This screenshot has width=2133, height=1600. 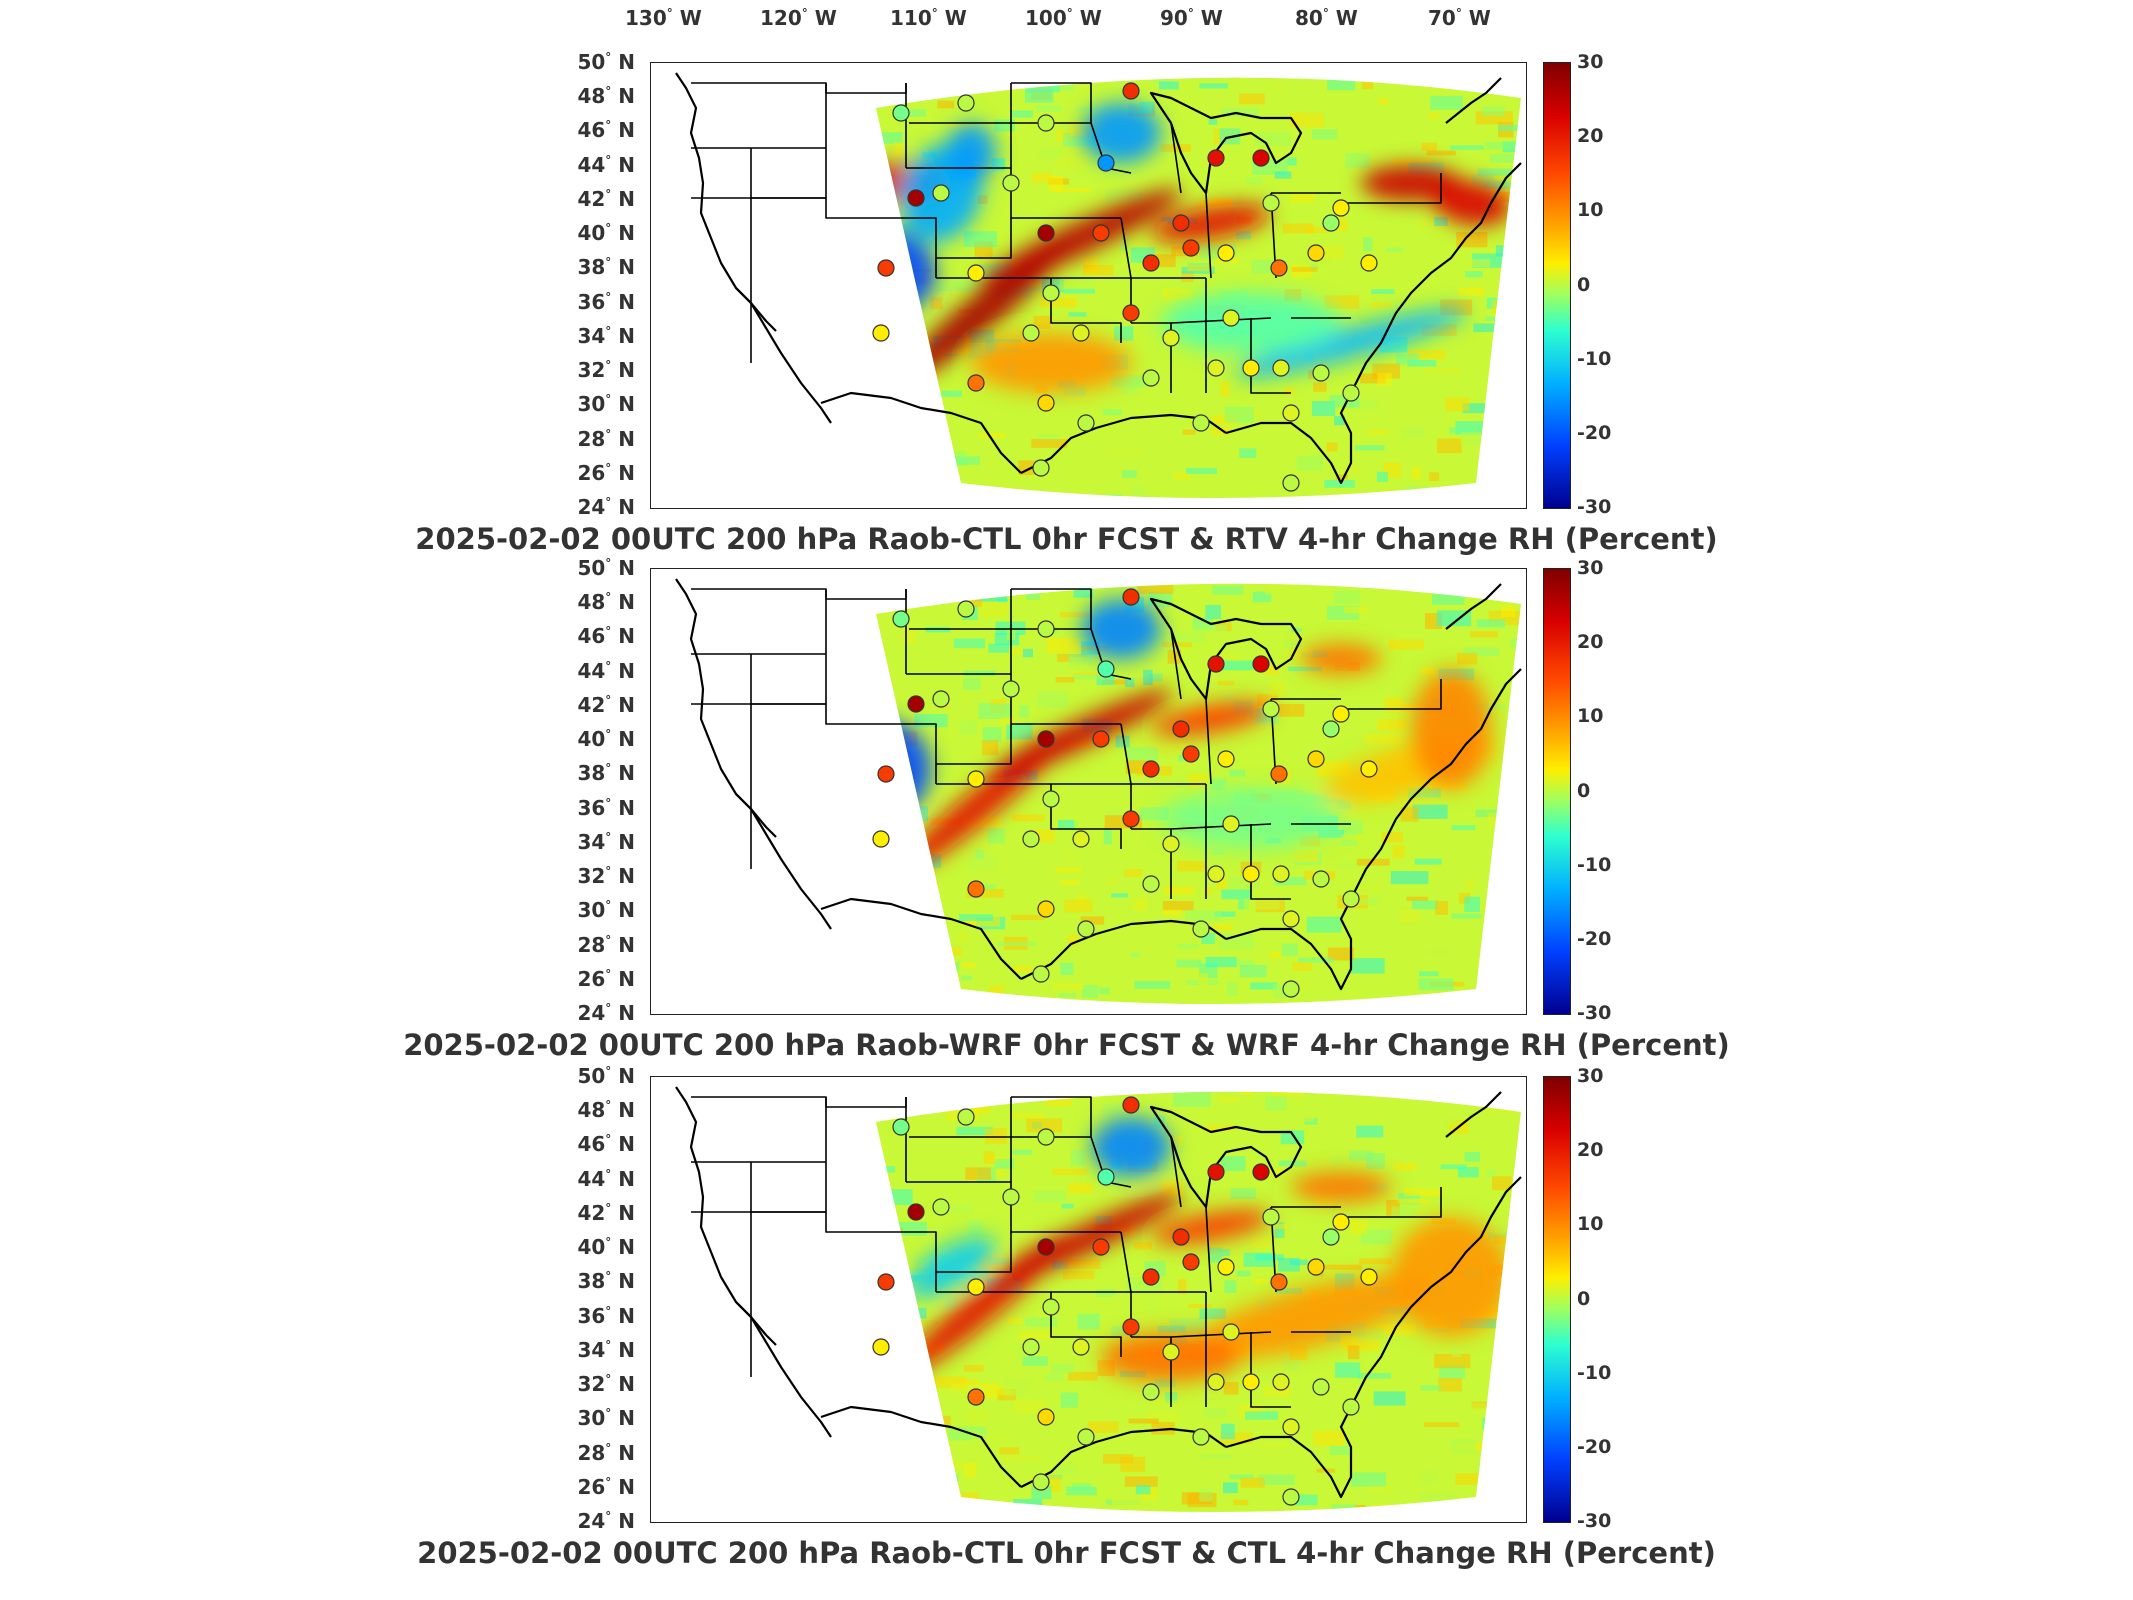 I want to click on latitude-value: 32, so click(x=591, y=1384).